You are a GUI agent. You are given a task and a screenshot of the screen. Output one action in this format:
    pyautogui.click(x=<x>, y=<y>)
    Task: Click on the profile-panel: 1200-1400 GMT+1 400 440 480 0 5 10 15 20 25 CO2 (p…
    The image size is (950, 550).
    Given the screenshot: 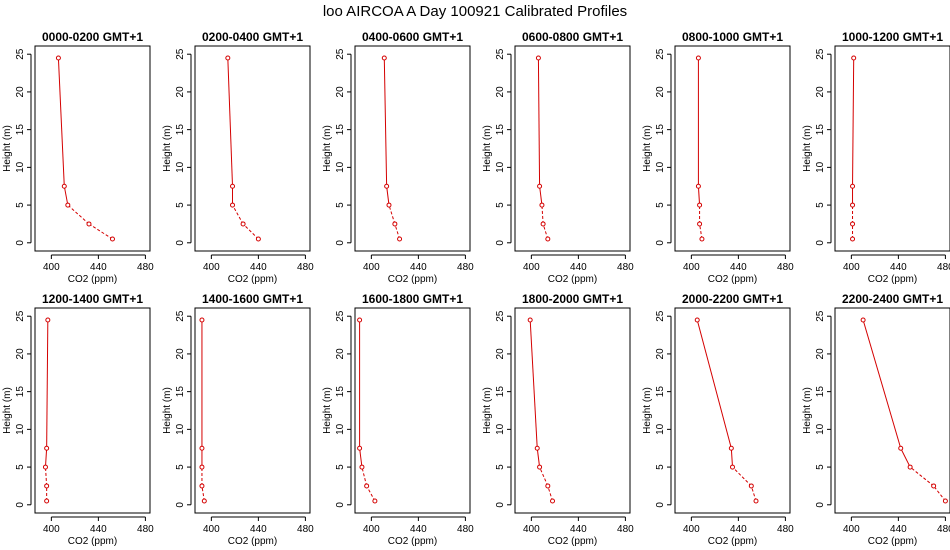 What is the action you would take?
    pyautogui.click(x=78, y=419)
    